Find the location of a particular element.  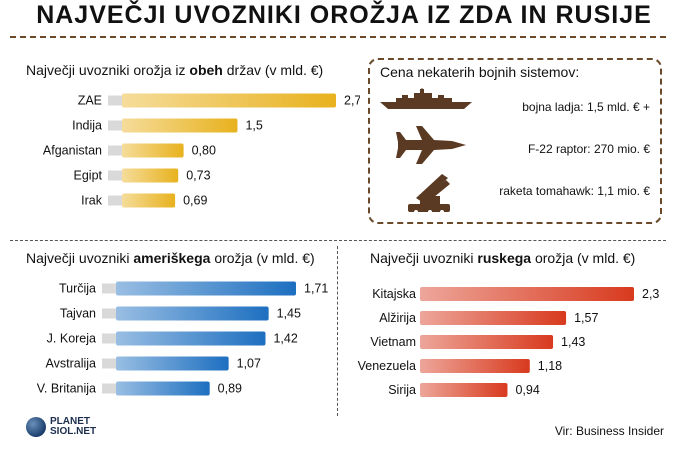

category-label: Turčija is located at coordinates (77, 289).